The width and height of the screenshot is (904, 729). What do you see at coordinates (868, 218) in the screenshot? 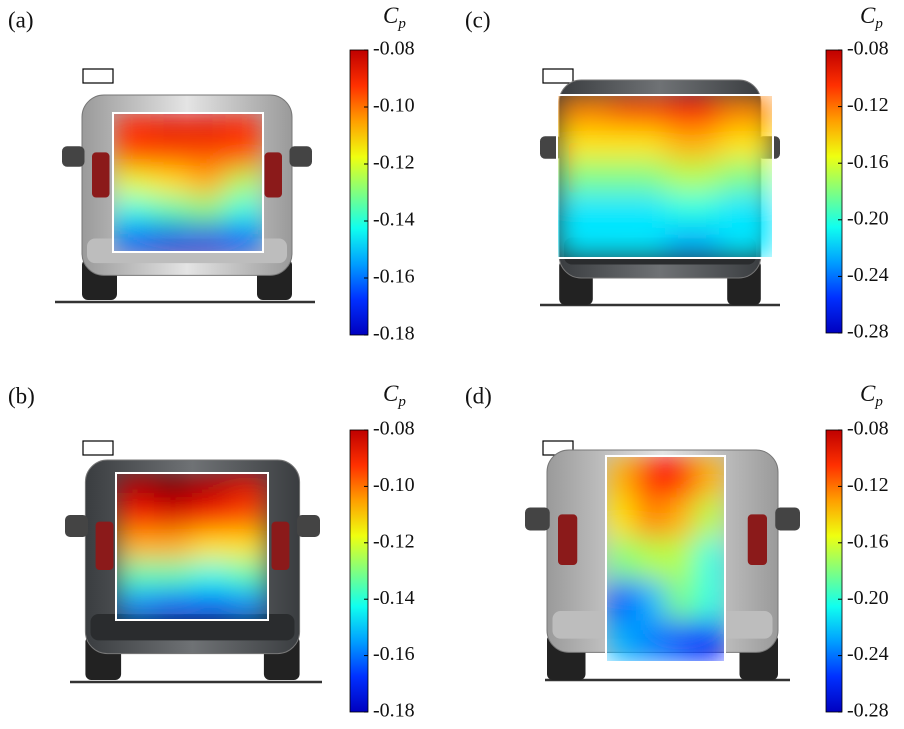
I see `colorbar-tick-label: -0.20` at bounding box center [868, 218].